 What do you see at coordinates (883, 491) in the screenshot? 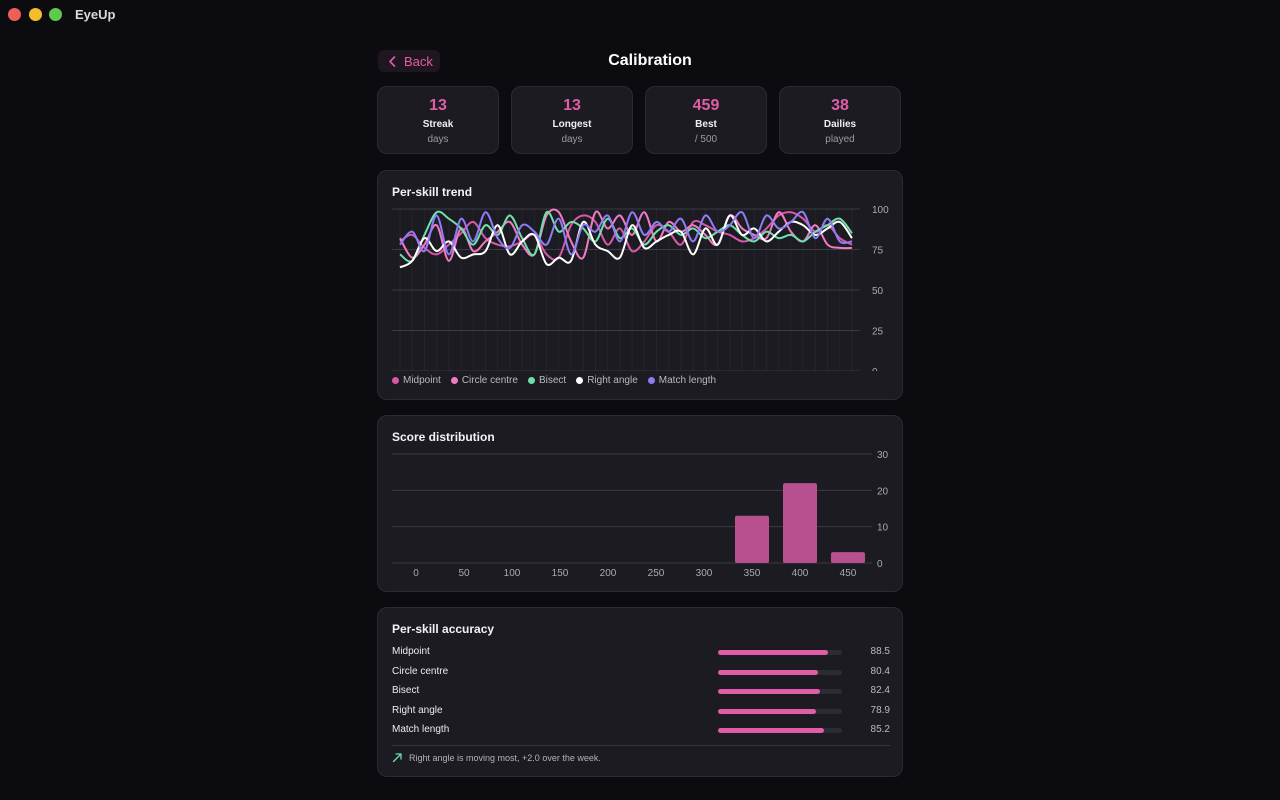
I see `y-tick-label: 20` at bounding box center [883, 491].